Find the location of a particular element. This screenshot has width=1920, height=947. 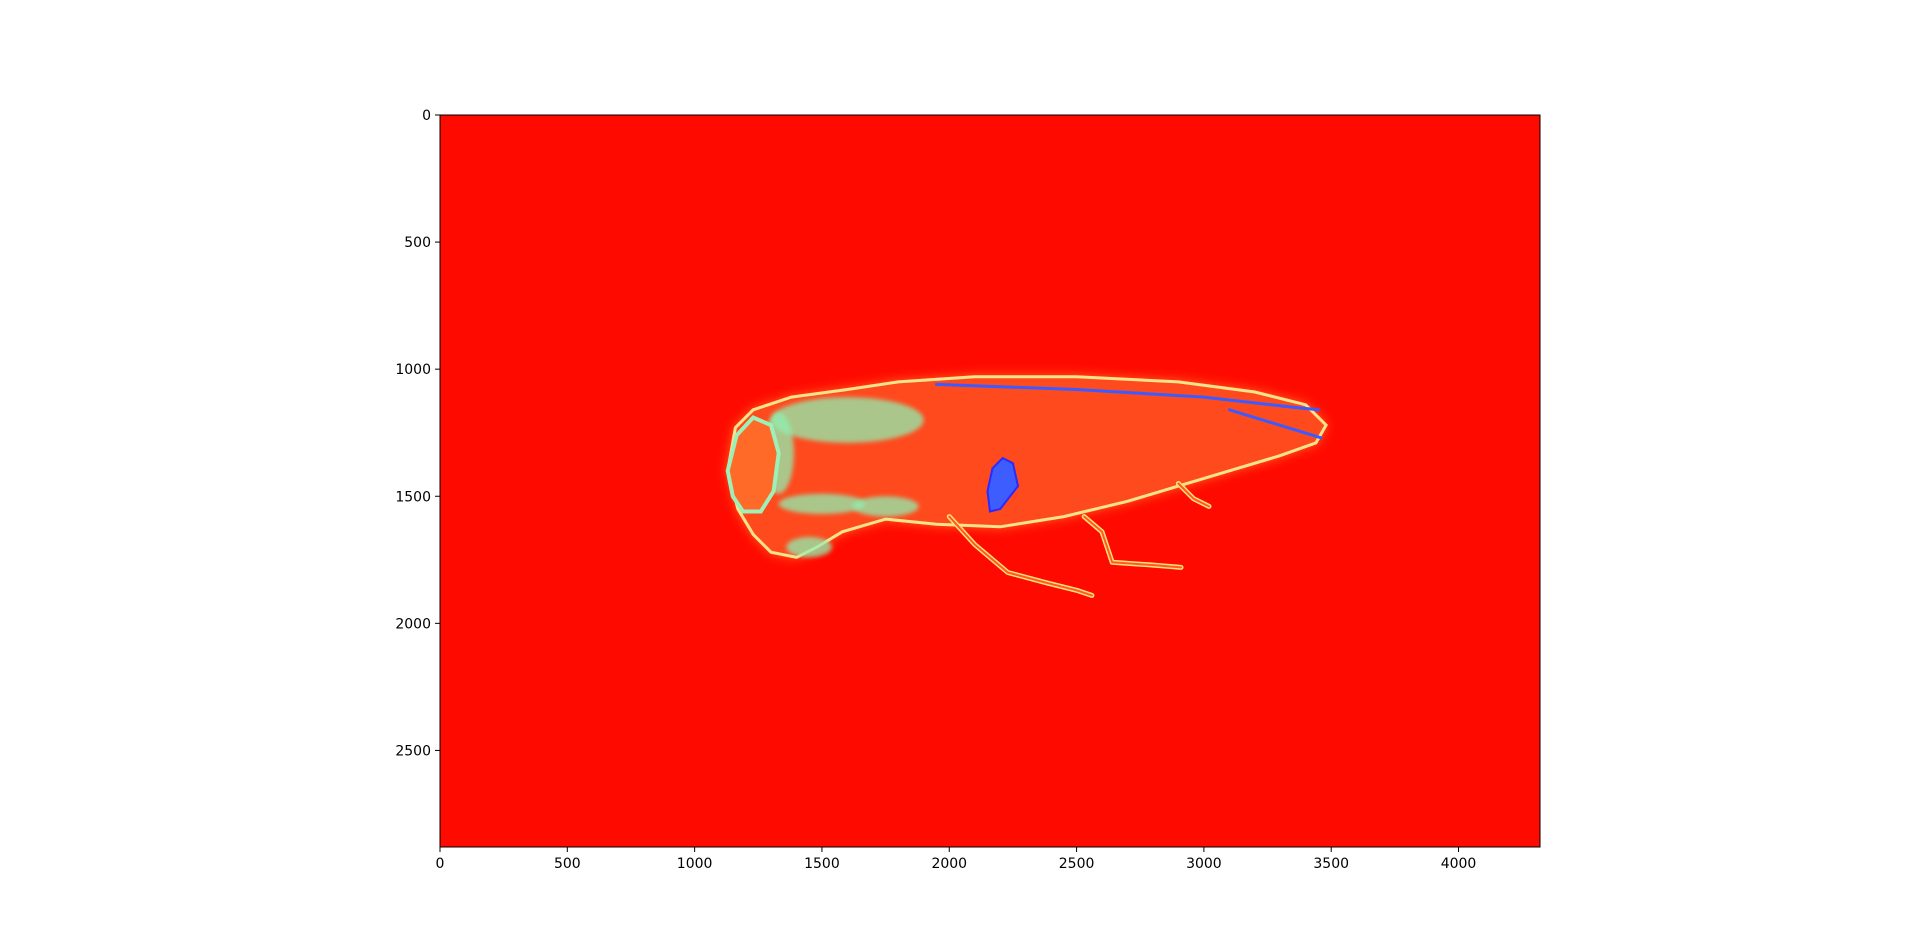

x-tick-label: 1000 is located at coordinates (695, 864).